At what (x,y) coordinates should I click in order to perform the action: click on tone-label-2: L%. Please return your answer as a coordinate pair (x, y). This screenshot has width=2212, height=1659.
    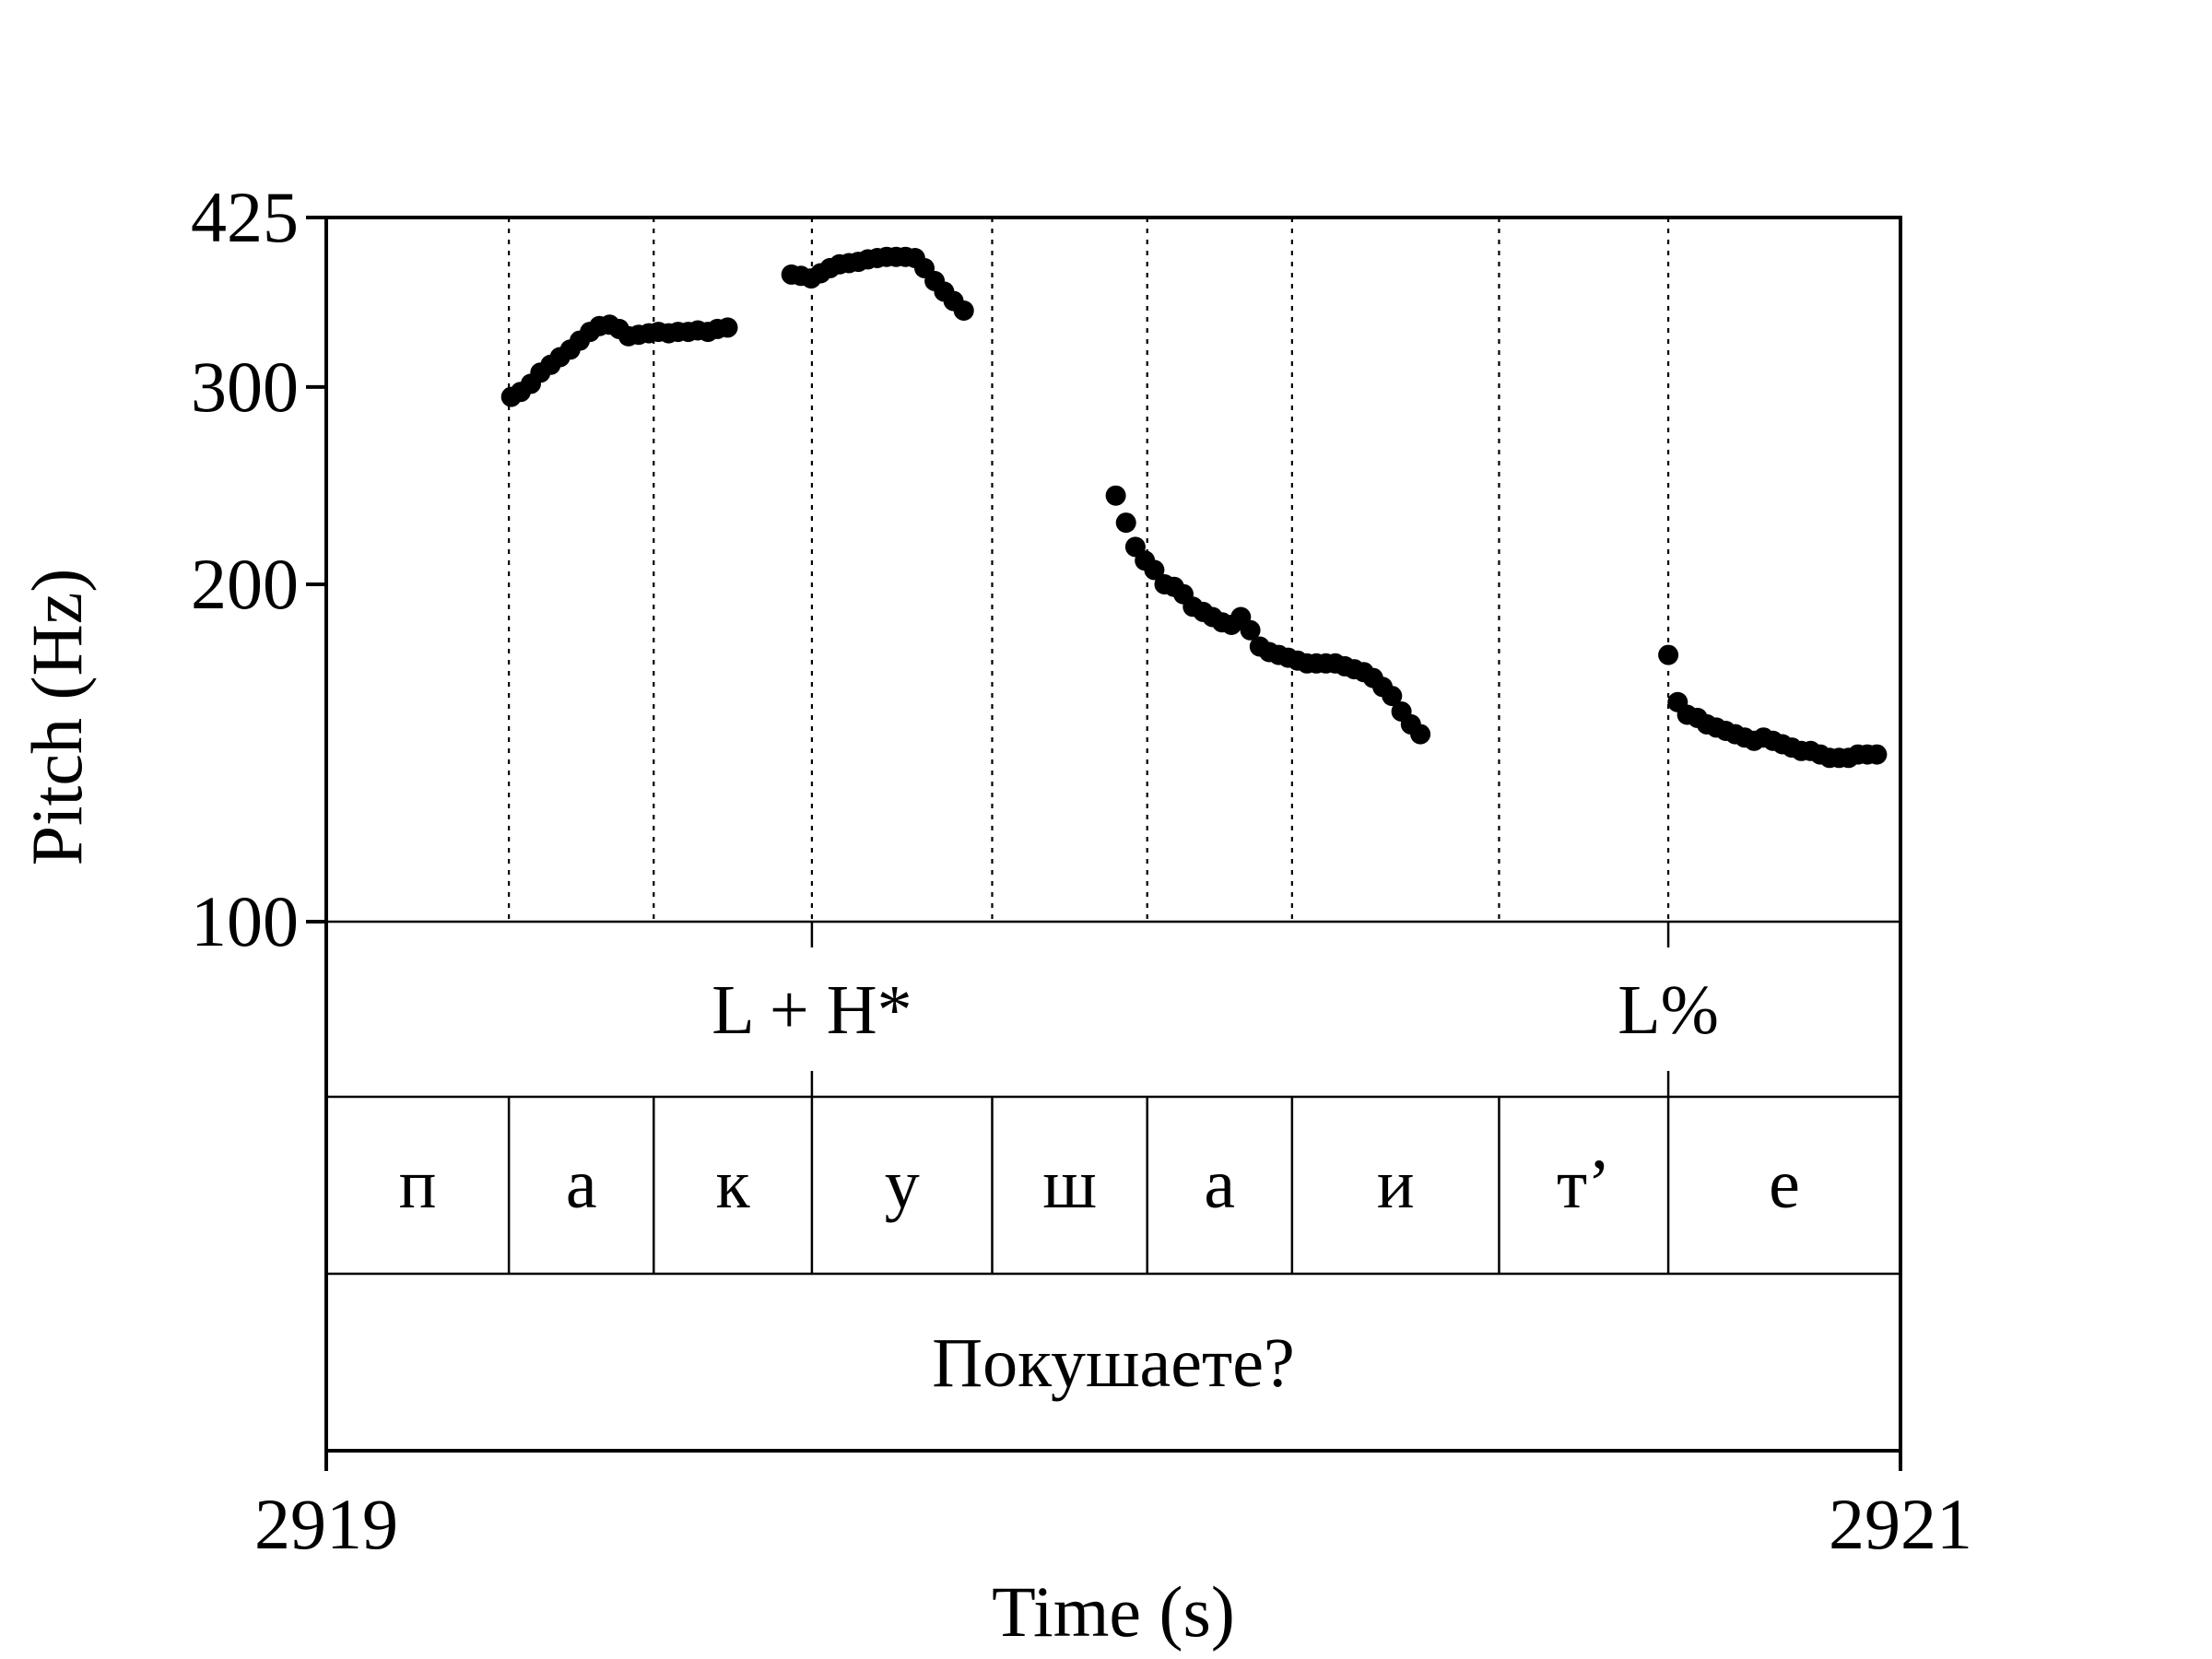
    Looking at the image, I should click on (1668, 1010).